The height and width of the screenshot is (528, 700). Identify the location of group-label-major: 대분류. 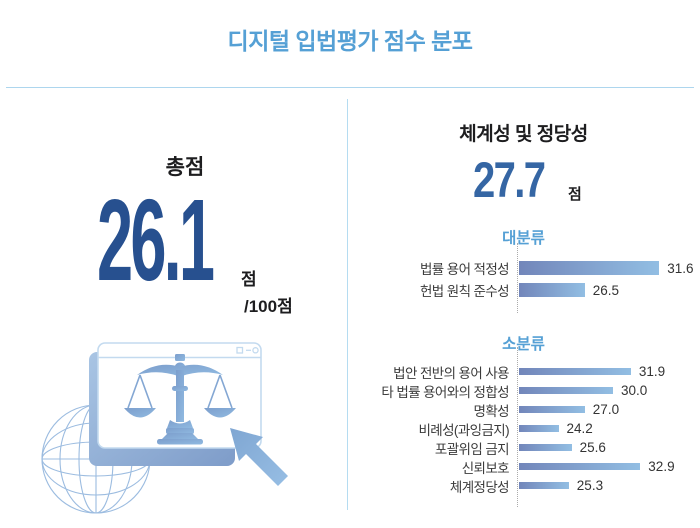
(523, 238).